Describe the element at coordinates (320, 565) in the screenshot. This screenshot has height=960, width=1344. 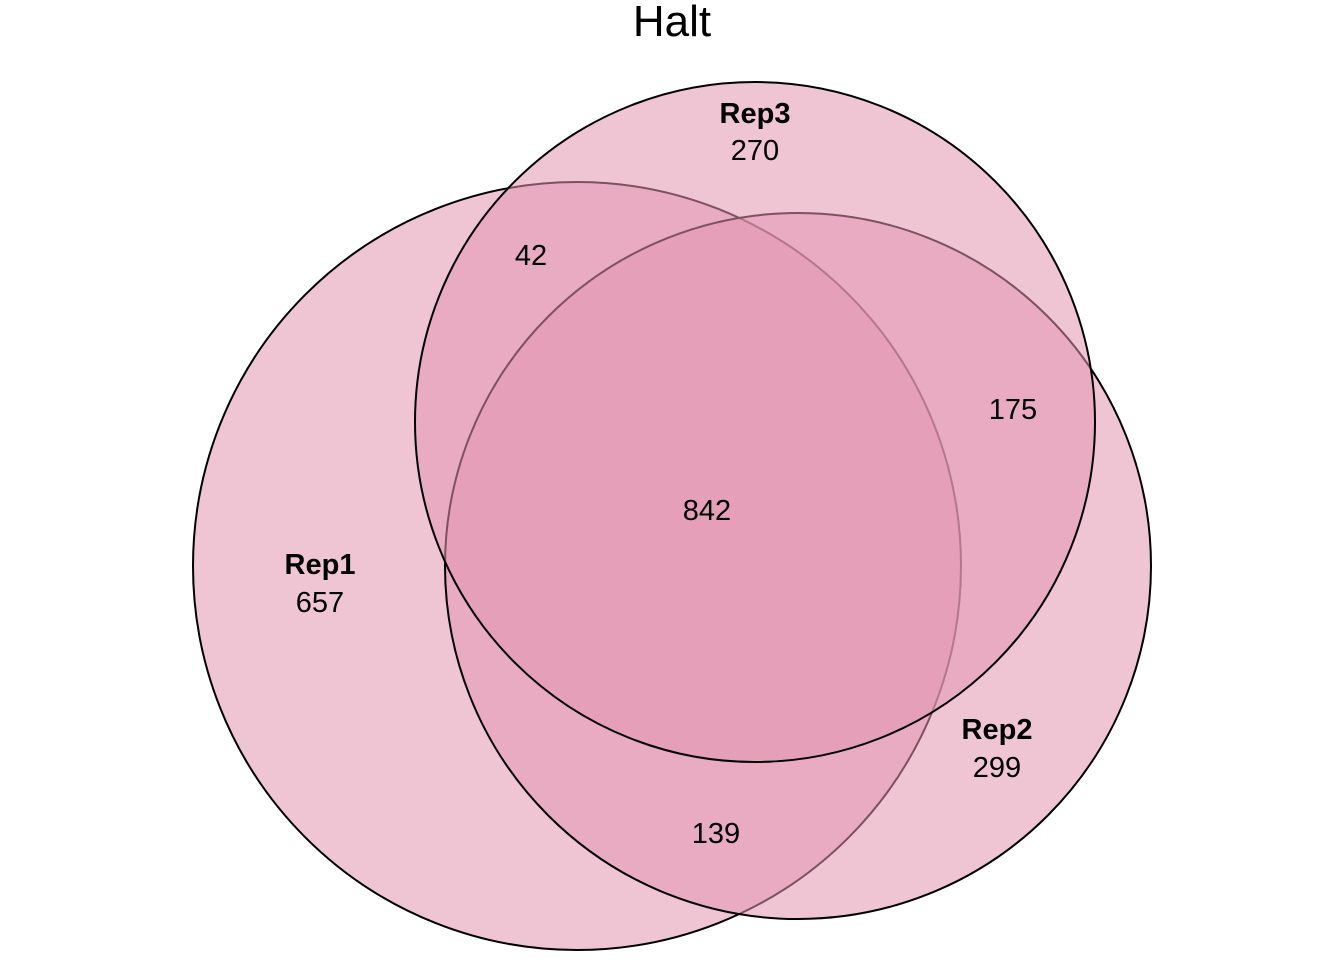
I see `rep1-name: Rep1` at that location.